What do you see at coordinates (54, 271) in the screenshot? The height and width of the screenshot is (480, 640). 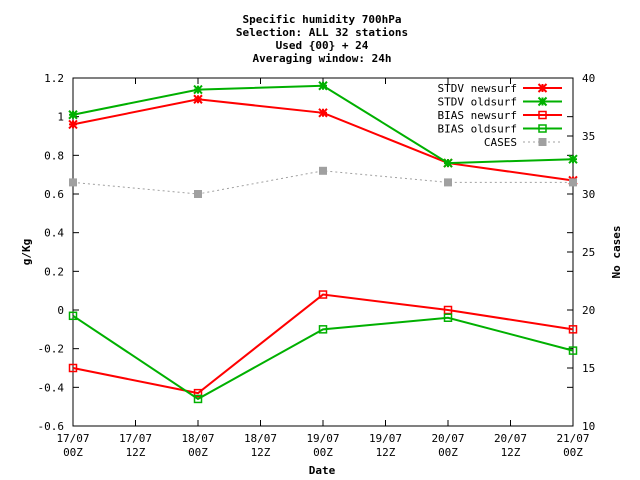 I see `y-tick-label: 0.2` at bounding box center [54, 271].